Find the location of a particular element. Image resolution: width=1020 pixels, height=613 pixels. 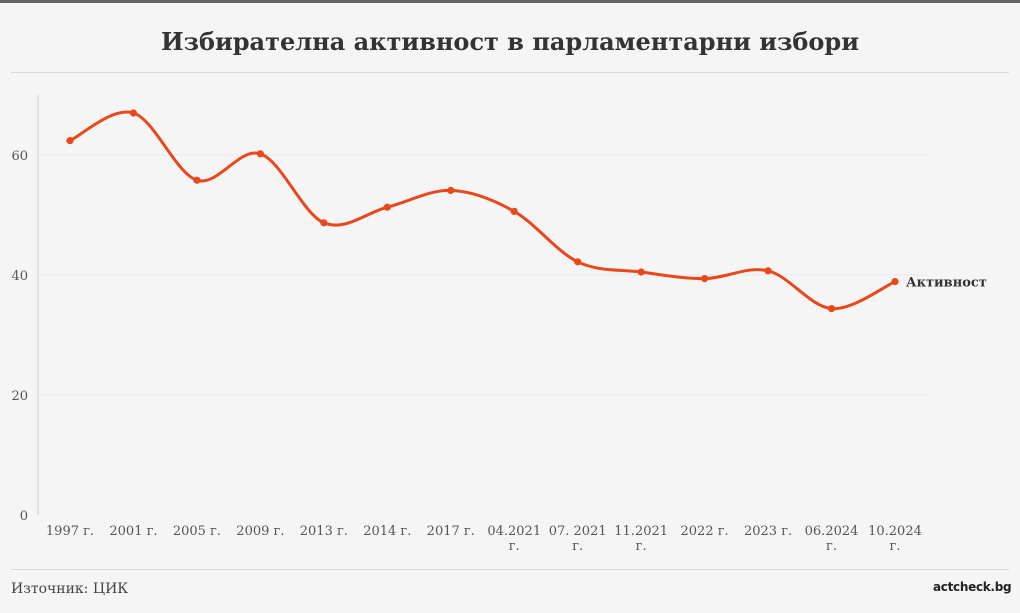

title-divider is located at coordinates (510, 72).